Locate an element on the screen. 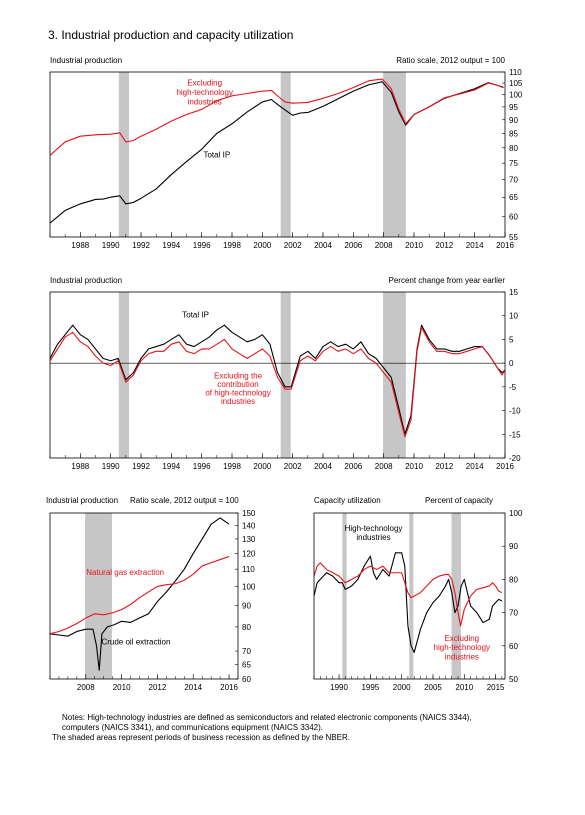 This screenshot has height=815, width=585. y-tick-label: 10 is located at coordinates (513, 316).